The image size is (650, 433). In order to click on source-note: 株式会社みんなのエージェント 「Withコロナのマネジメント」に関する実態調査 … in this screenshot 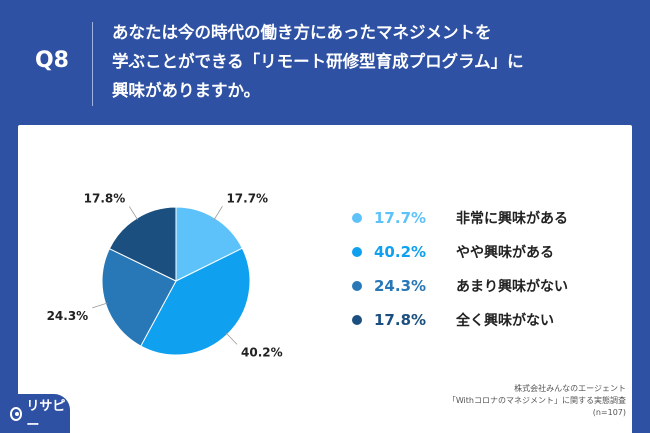, I will do `click(537, 401)`.